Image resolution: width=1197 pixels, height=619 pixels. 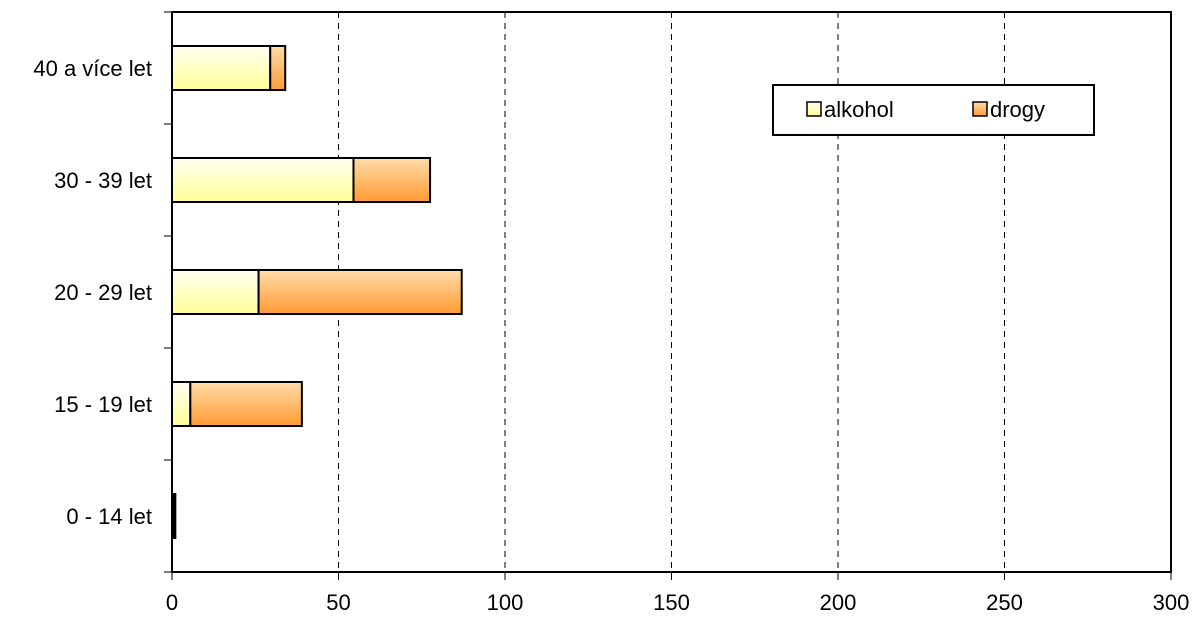 What do you see at coordinates (1171, 602) in the screenshot?
I see `x-tick-label: 300` at bounding box center [1171, 602].